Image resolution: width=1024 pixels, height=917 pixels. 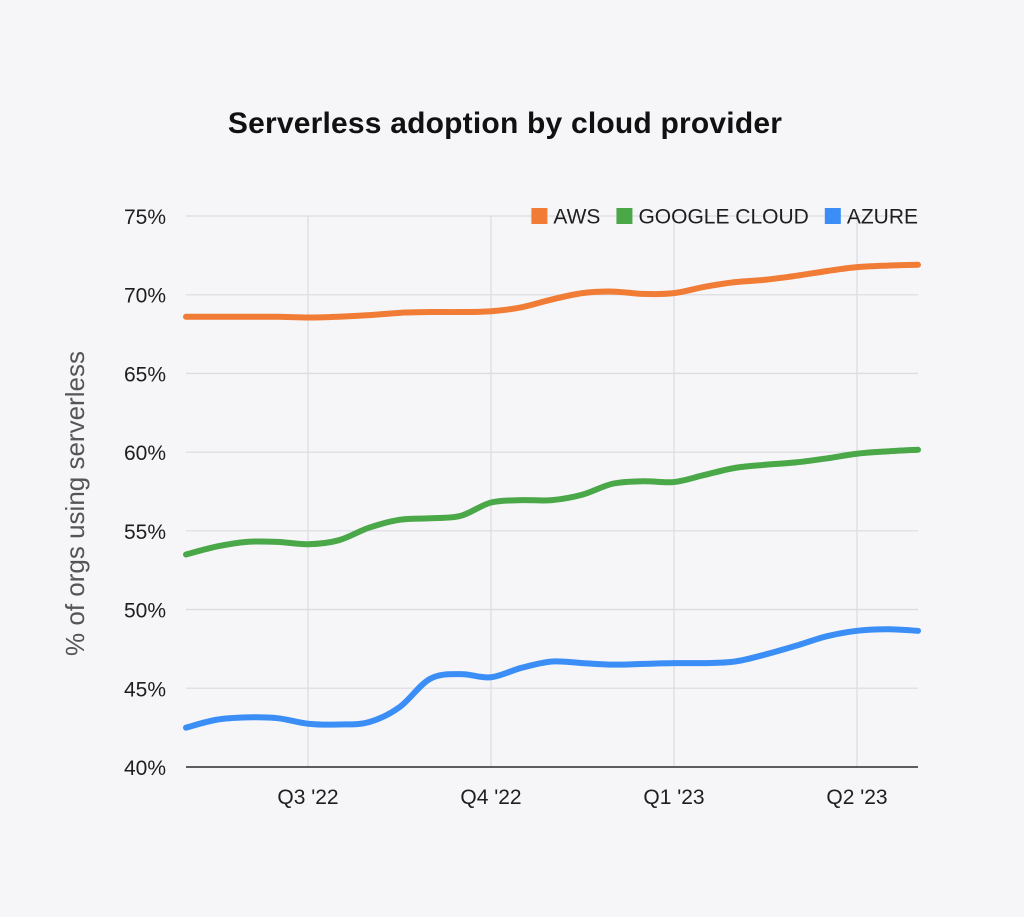 I want to click on y-axis-title: % of orgs using serverless, so click(x=75, y=503).